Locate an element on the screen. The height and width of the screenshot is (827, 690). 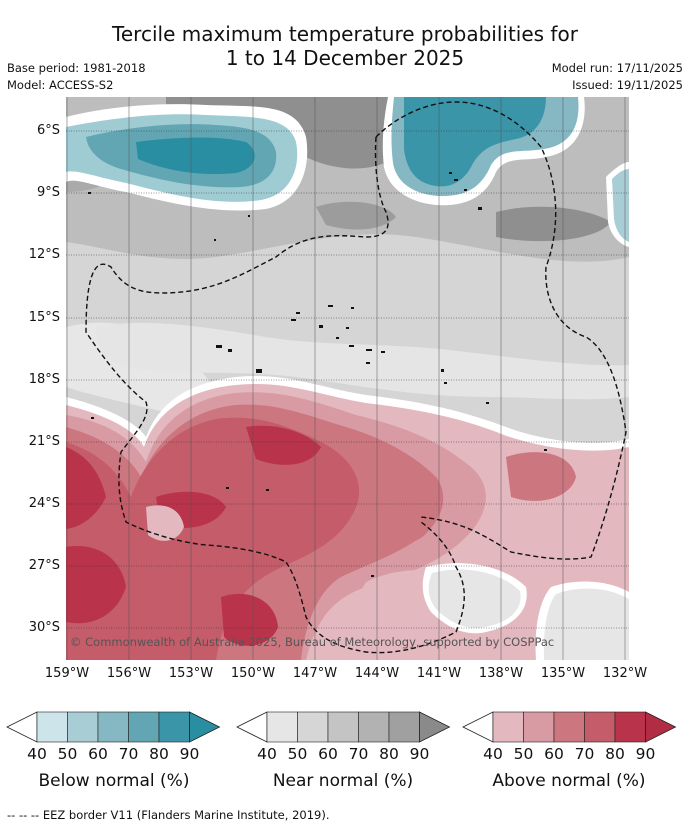
lon-label-147w: 147°W is located at coordinates (315, 673).